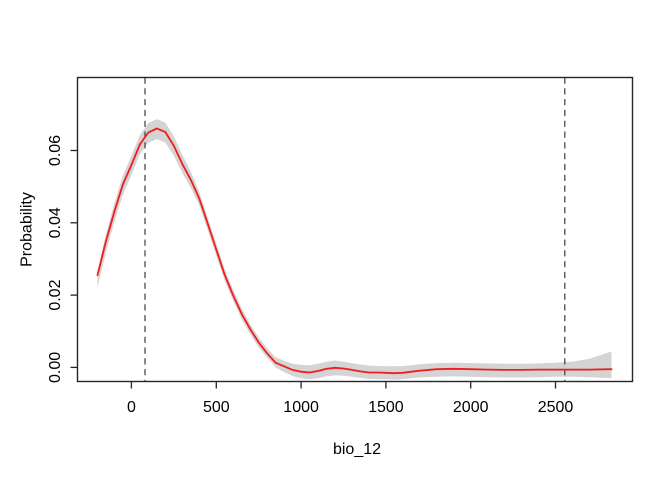 This screenshot has width=672, height=480. Describe the element at coordinates (131, 407) in the screenshot. I see `x-tick-label: 0` at that location.